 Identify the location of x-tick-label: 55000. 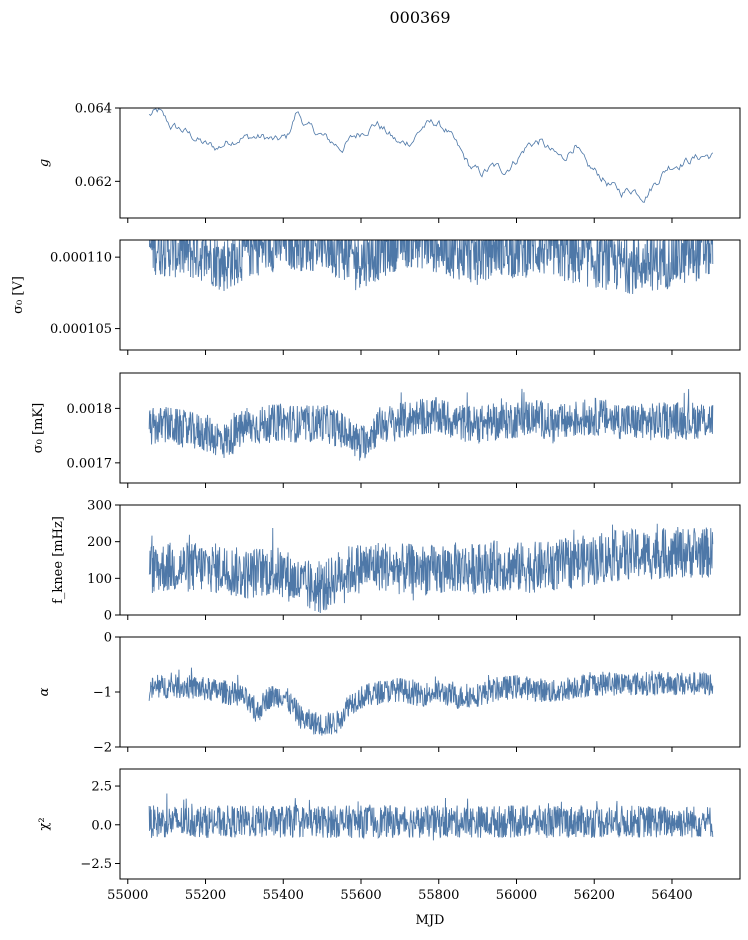
(127, 895).